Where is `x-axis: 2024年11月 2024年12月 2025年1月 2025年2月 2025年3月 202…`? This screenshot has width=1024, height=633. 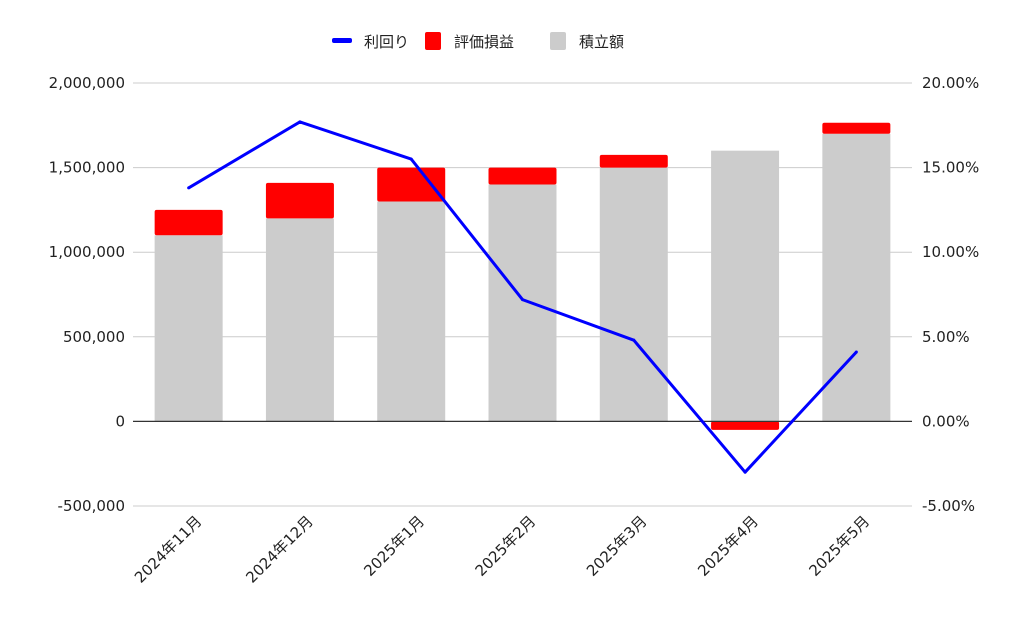 x-axis: 2024年11月 2024年12月 2025年1月 2025年2月 2025年3月 202… is located at coordinates (502, 549).